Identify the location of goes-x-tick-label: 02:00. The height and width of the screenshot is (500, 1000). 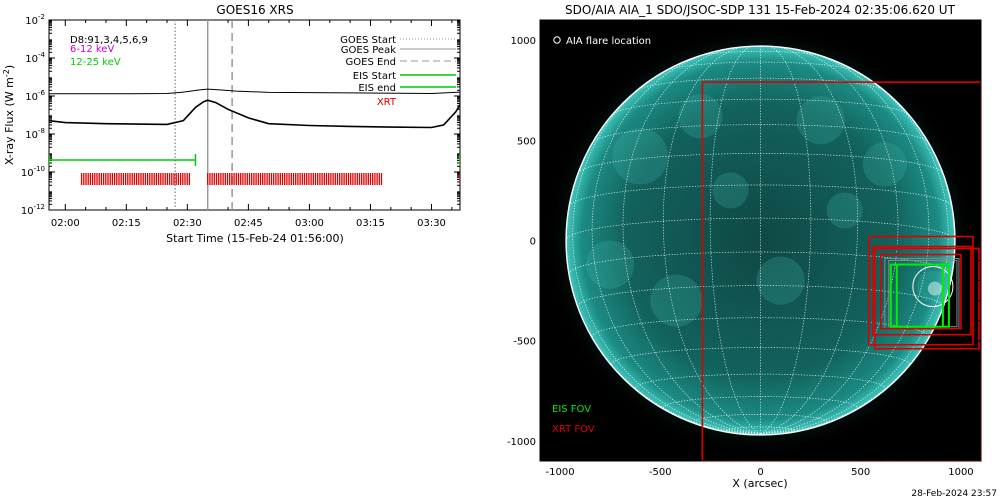
(65, 223).